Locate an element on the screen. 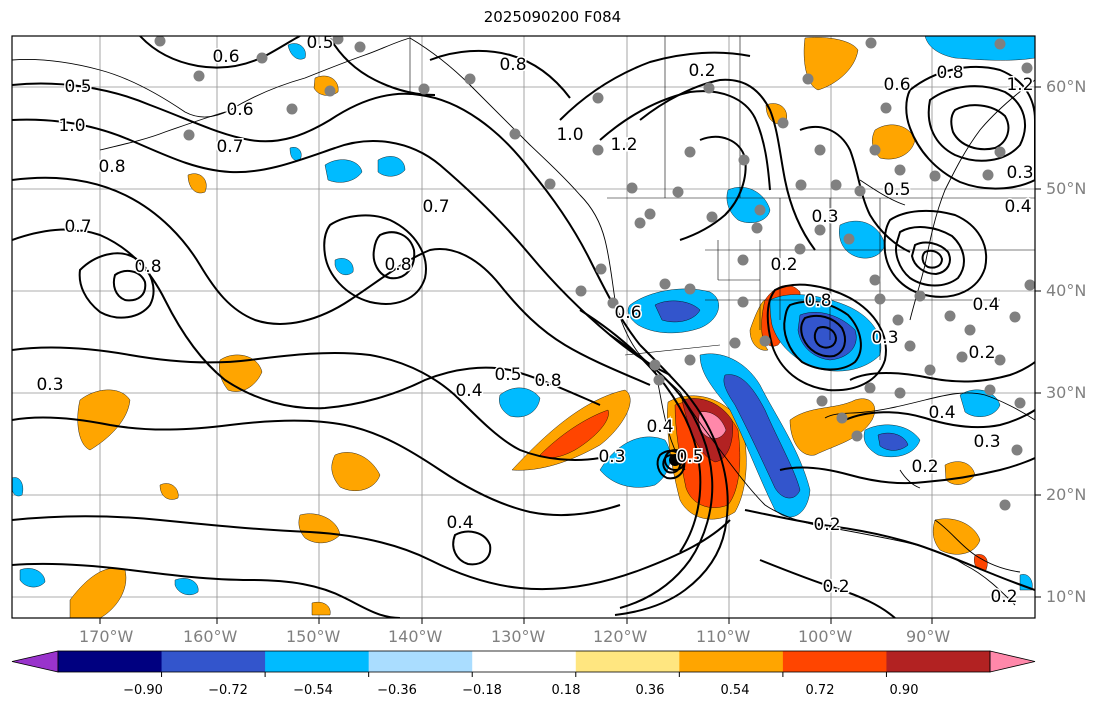 This screenshot has height=712, width=1105. colorbar-tick-label: −0.54 is located at coordinates (313, 690).